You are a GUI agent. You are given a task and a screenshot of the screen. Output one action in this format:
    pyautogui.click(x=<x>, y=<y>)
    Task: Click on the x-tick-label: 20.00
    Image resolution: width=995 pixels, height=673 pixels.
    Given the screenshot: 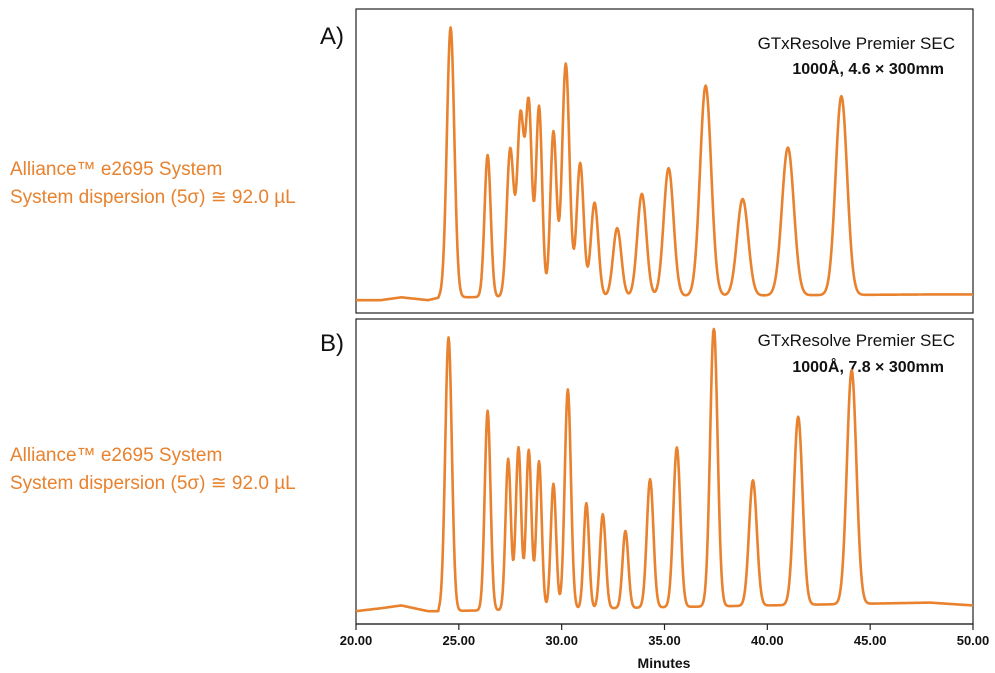 What is the action you would take?
    pyautogui.click(x=356, y=640)
    